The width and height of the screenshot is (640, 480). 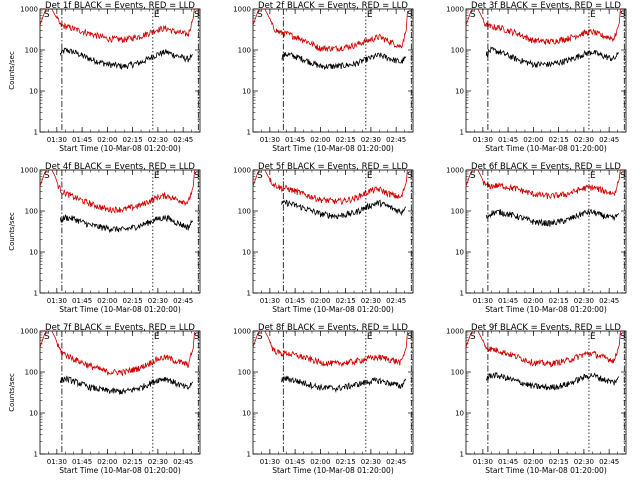 I want to click on chart-title: Det 3f BLACK = Events, RED = LLD, so click(x=546, y=6).